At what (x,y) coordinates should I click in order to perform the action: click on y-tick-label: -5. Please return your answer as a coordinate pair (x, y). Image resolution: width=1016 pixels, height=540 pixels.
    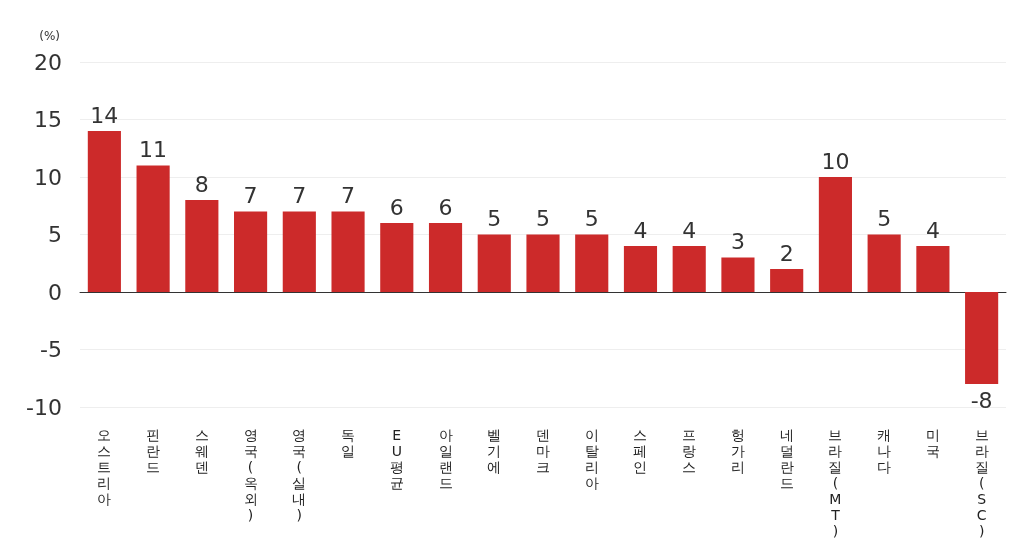
    Looking at the image, I should click on (51, 349).